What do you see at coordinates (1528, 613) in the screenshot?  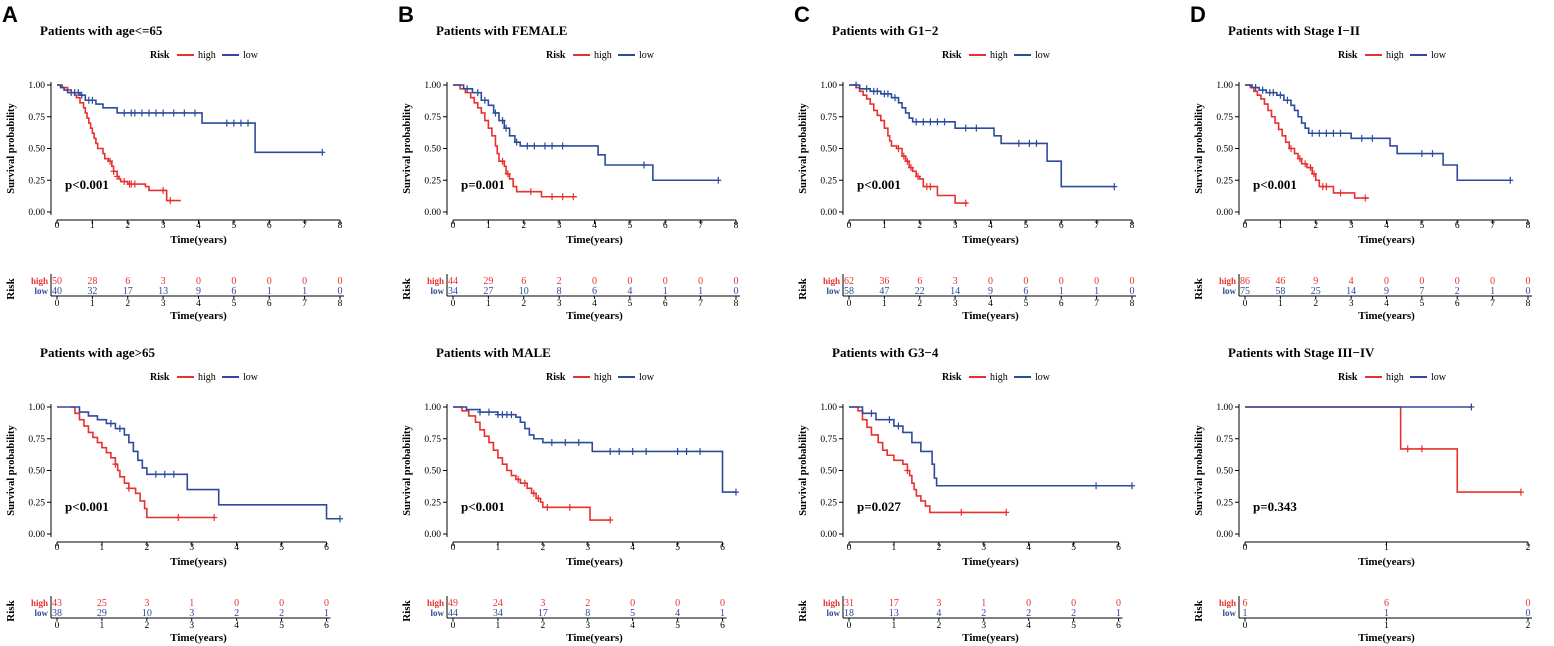 I see `risk-count-low: 0` at bounding box center [1528, 613].